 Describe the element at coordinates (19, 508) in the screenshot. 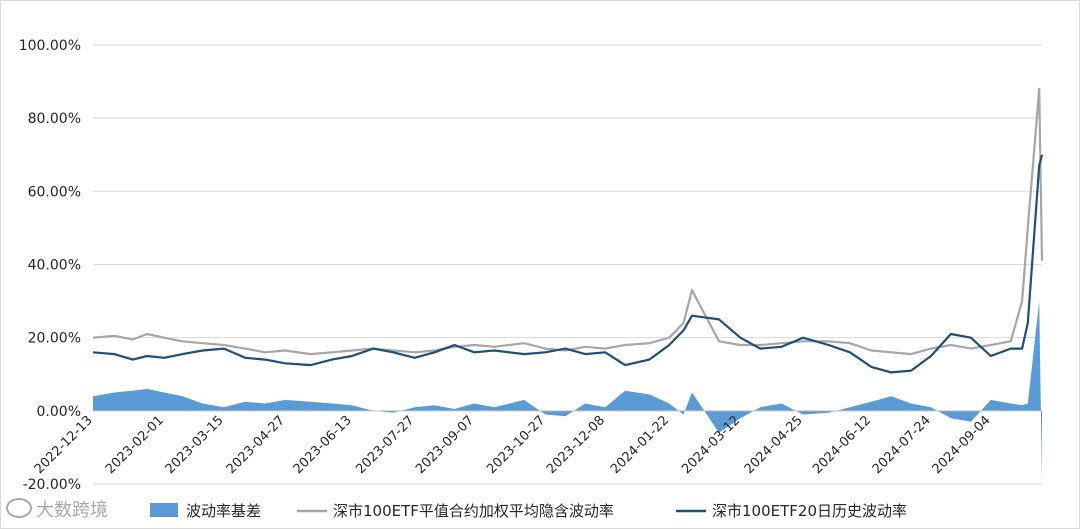

I see `watermark-logo-icon` at that location.